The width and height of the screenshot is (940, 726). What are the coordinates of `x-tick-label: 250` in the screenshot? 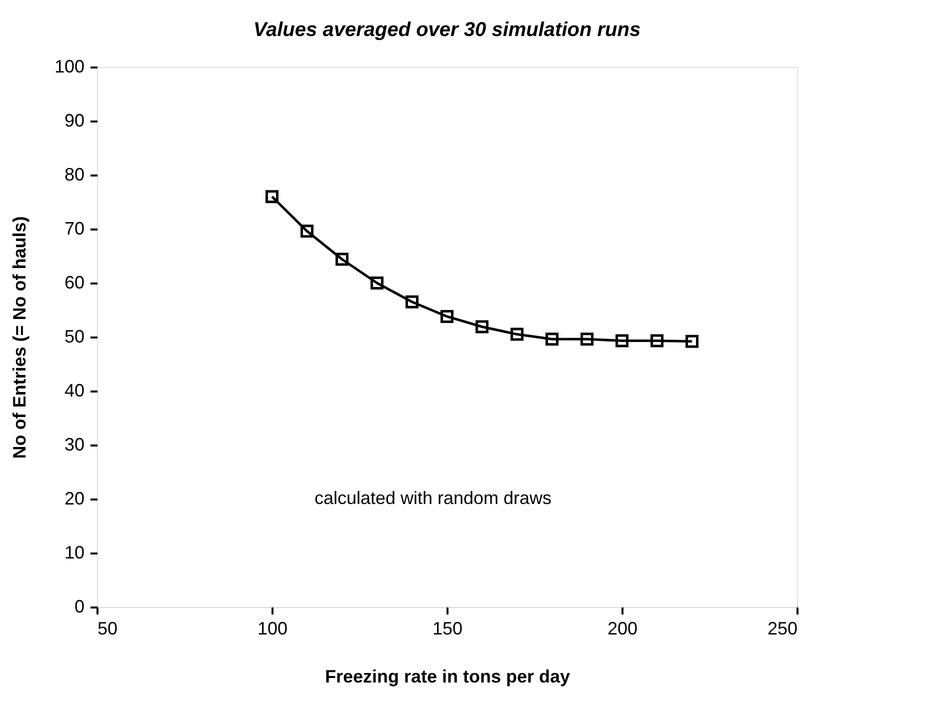 It's located at (782, 628).